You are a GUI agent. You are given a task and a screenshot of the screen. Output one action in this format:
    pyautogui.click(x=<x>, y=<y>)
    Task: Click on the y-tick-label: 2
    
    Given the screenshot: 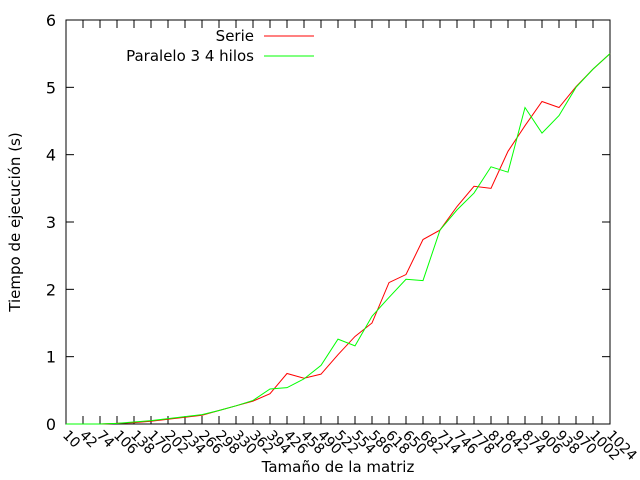 What is the action you would take?
    pyautogui.click(x=51, y=289)
    